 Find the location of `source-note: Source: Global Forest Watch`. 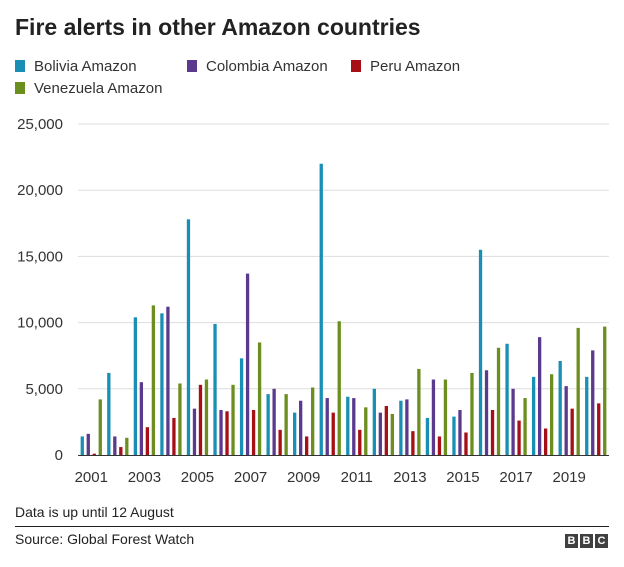

source-note: Source: Global Forest Watch is located at coordinates (105, 539).